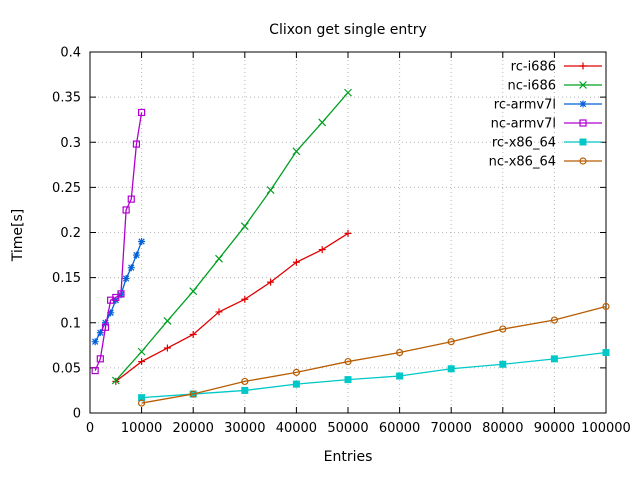 The width and height of the screenshot is (640, 480). I want to click on x-tick-label: 50000, so click(347, 428).